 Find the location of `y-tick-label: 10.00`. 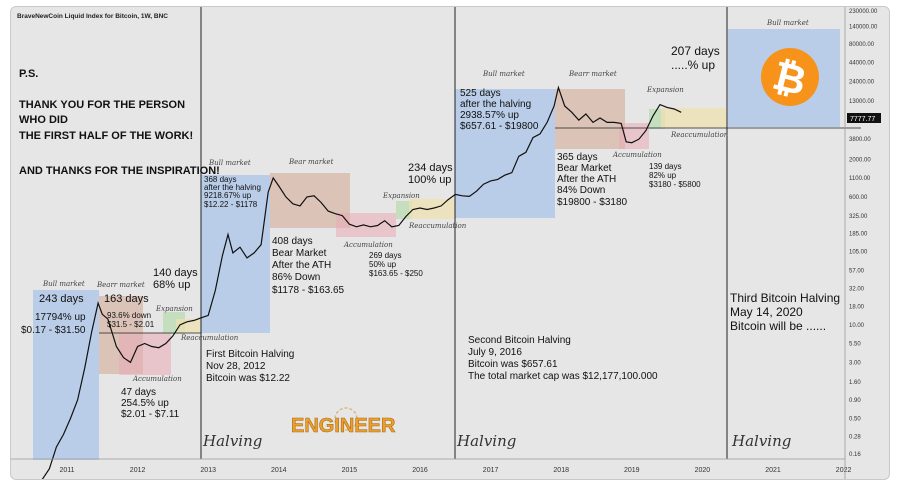

y-tick-label: 10.00 is located at coordinates (857, 326).